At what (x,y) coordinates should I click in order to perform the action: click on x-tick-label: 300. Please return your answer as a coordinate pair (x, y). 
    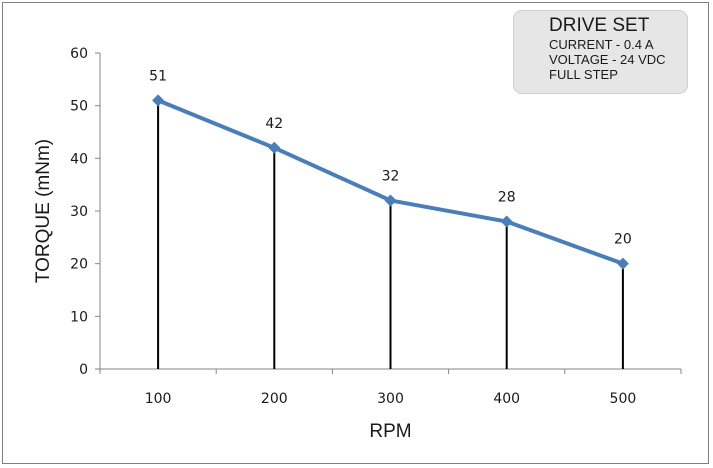
    Looking at the image, I should click on (390, 399).